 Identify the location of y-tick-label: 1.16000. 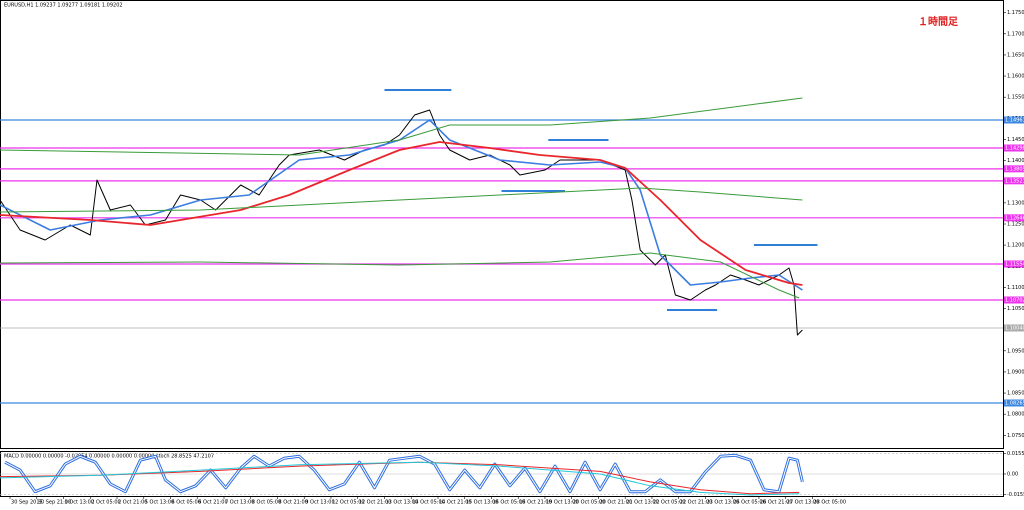
(1015, 77).